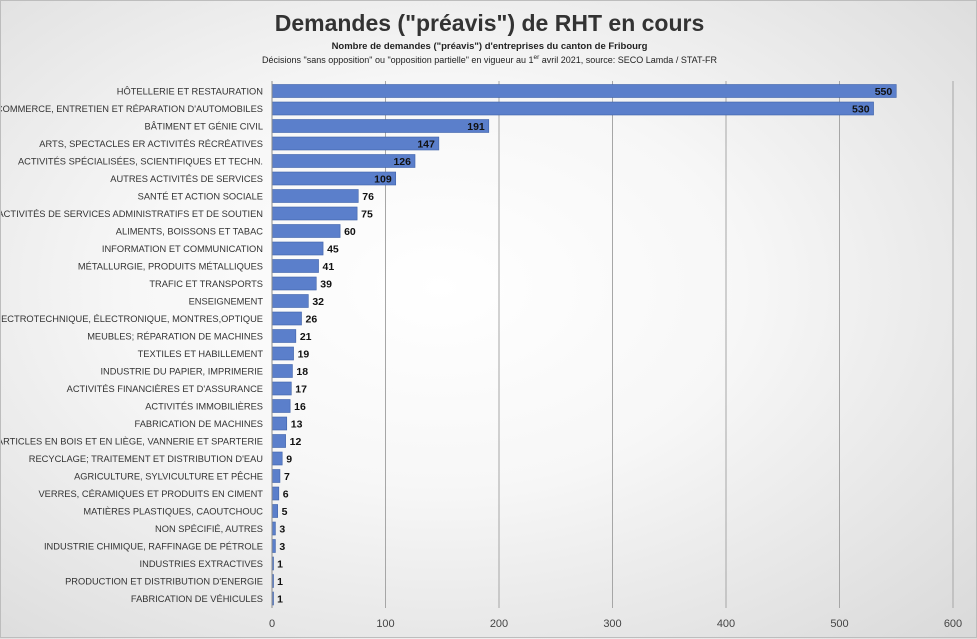 This screenshot has width=977, height=639. Describe the element at coordinates (186, 179) in the screenshot. I see `category-label: AUTRES ACTIVITÉS DE SERVICES` at that location.